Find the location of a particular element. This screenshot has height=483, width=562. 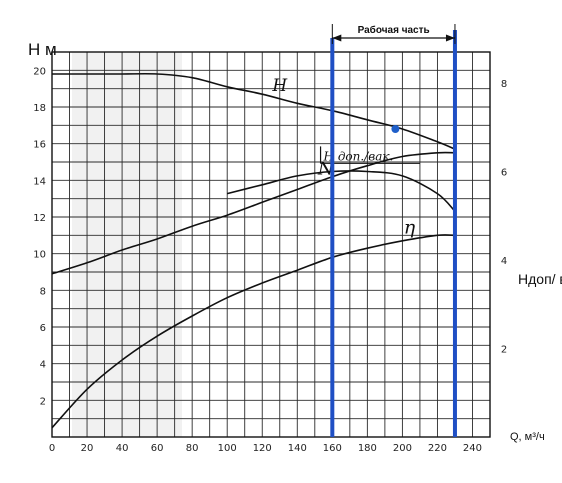

working-range-arrow-left is located at coordinates (337, 38).